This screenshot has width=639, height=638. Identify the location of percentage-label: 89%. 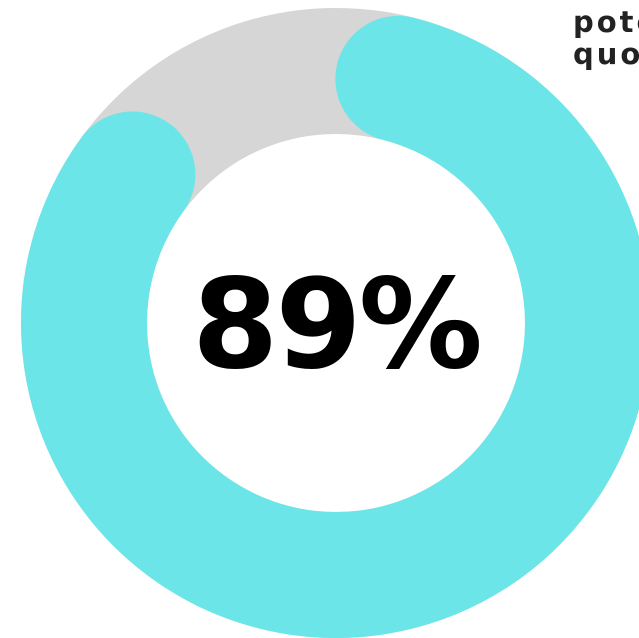
(337, 325).